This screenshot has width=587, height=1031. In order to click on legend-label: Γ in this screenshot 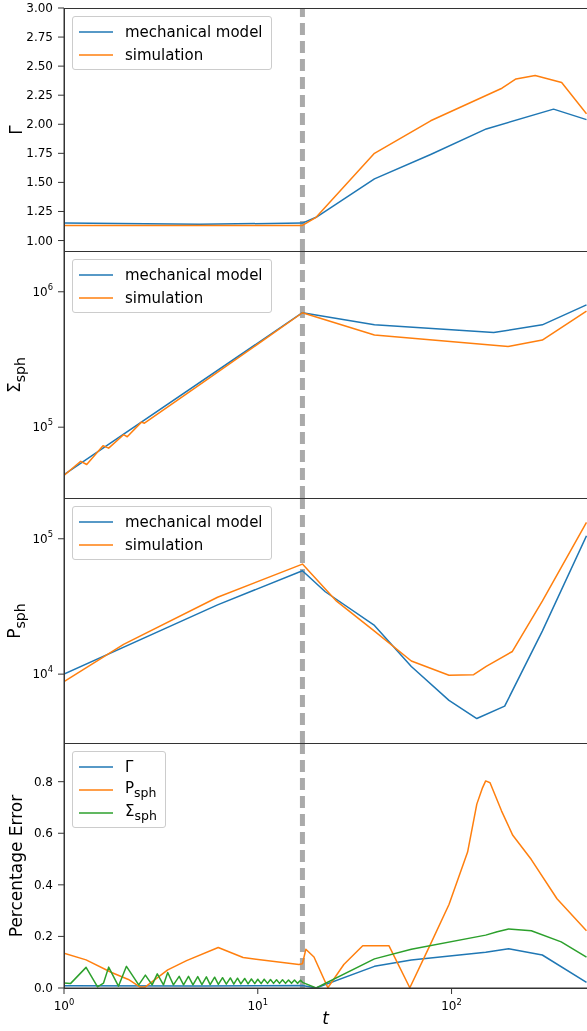, I will do `click(129, 766)`.